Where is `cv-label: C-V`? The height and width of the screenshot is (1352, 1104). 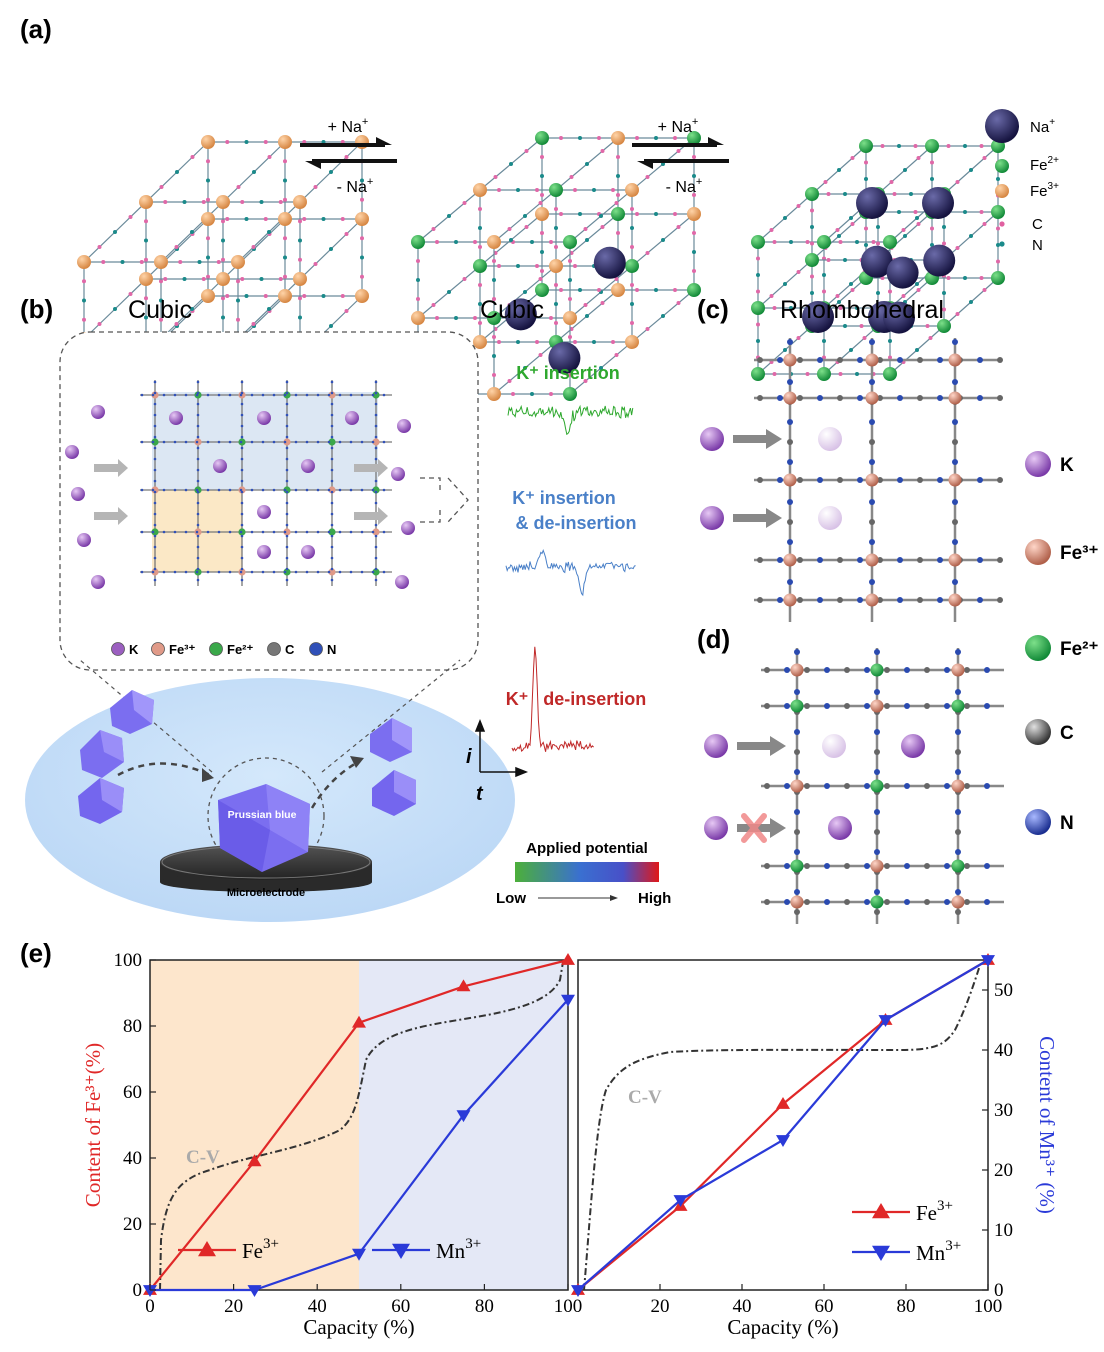 cv-label: C-V is located at coordinates (645, 1097).